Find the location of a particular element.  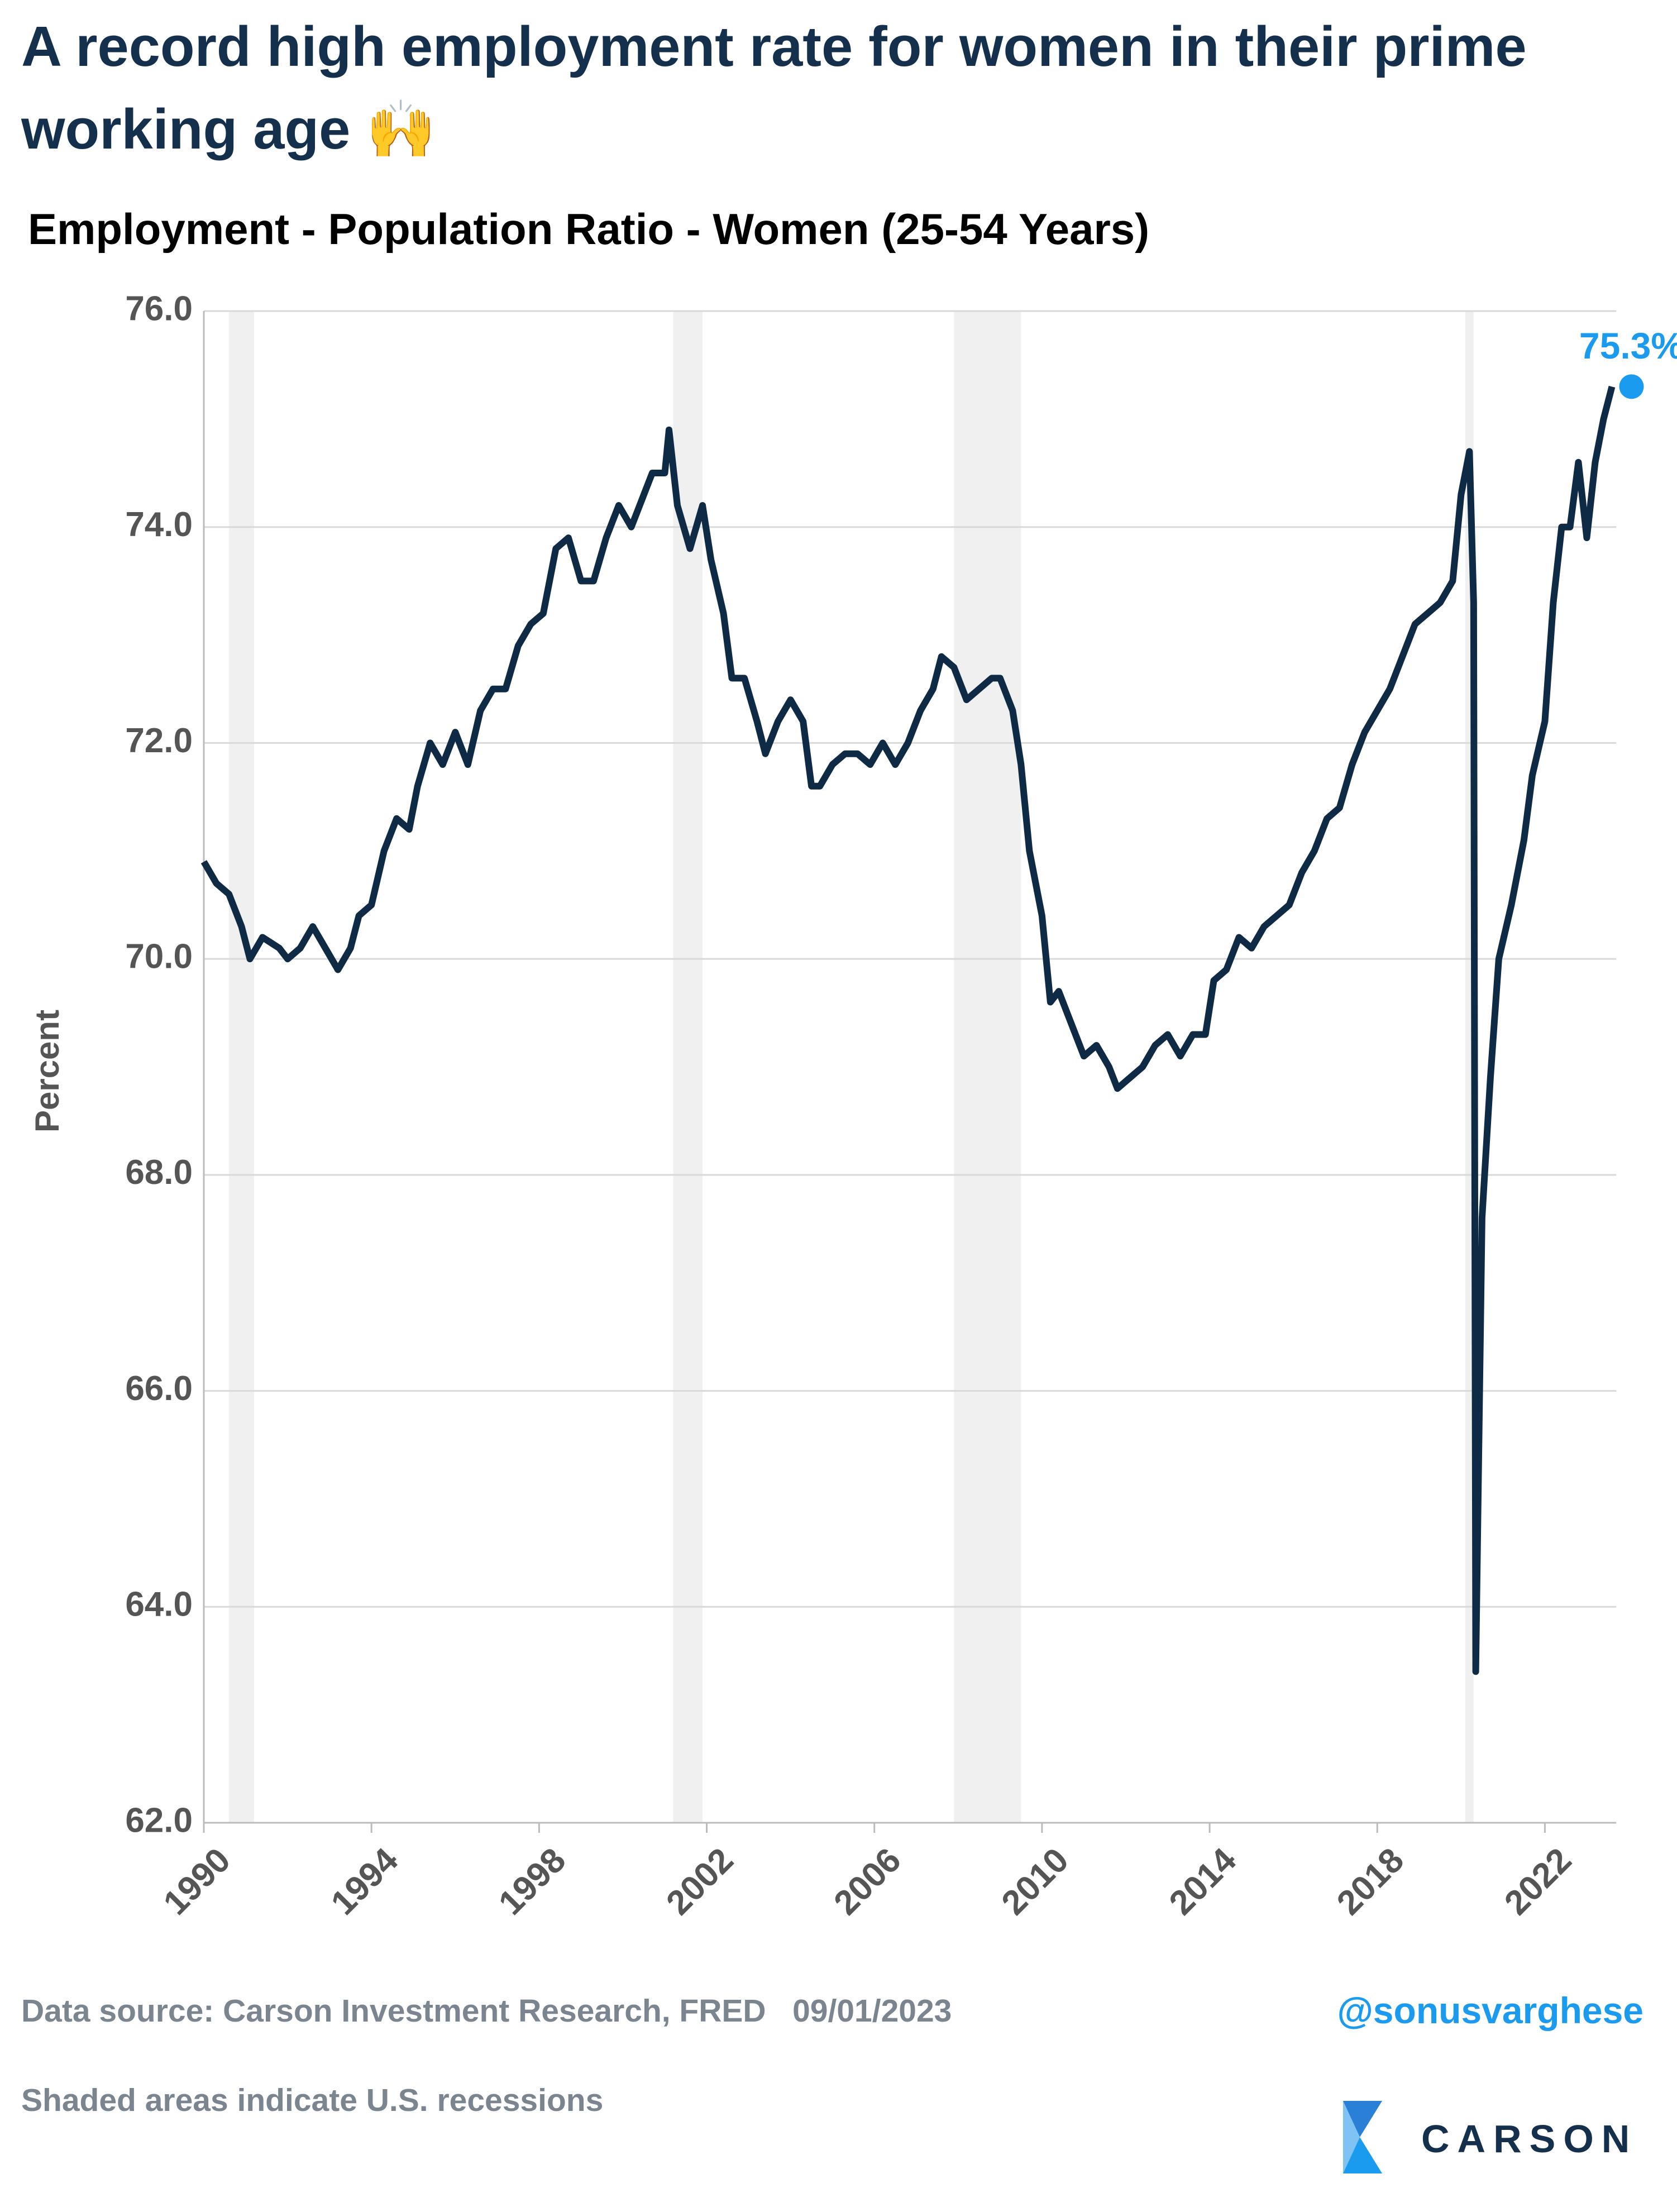

last-point is located at coordinates (1631, 386).